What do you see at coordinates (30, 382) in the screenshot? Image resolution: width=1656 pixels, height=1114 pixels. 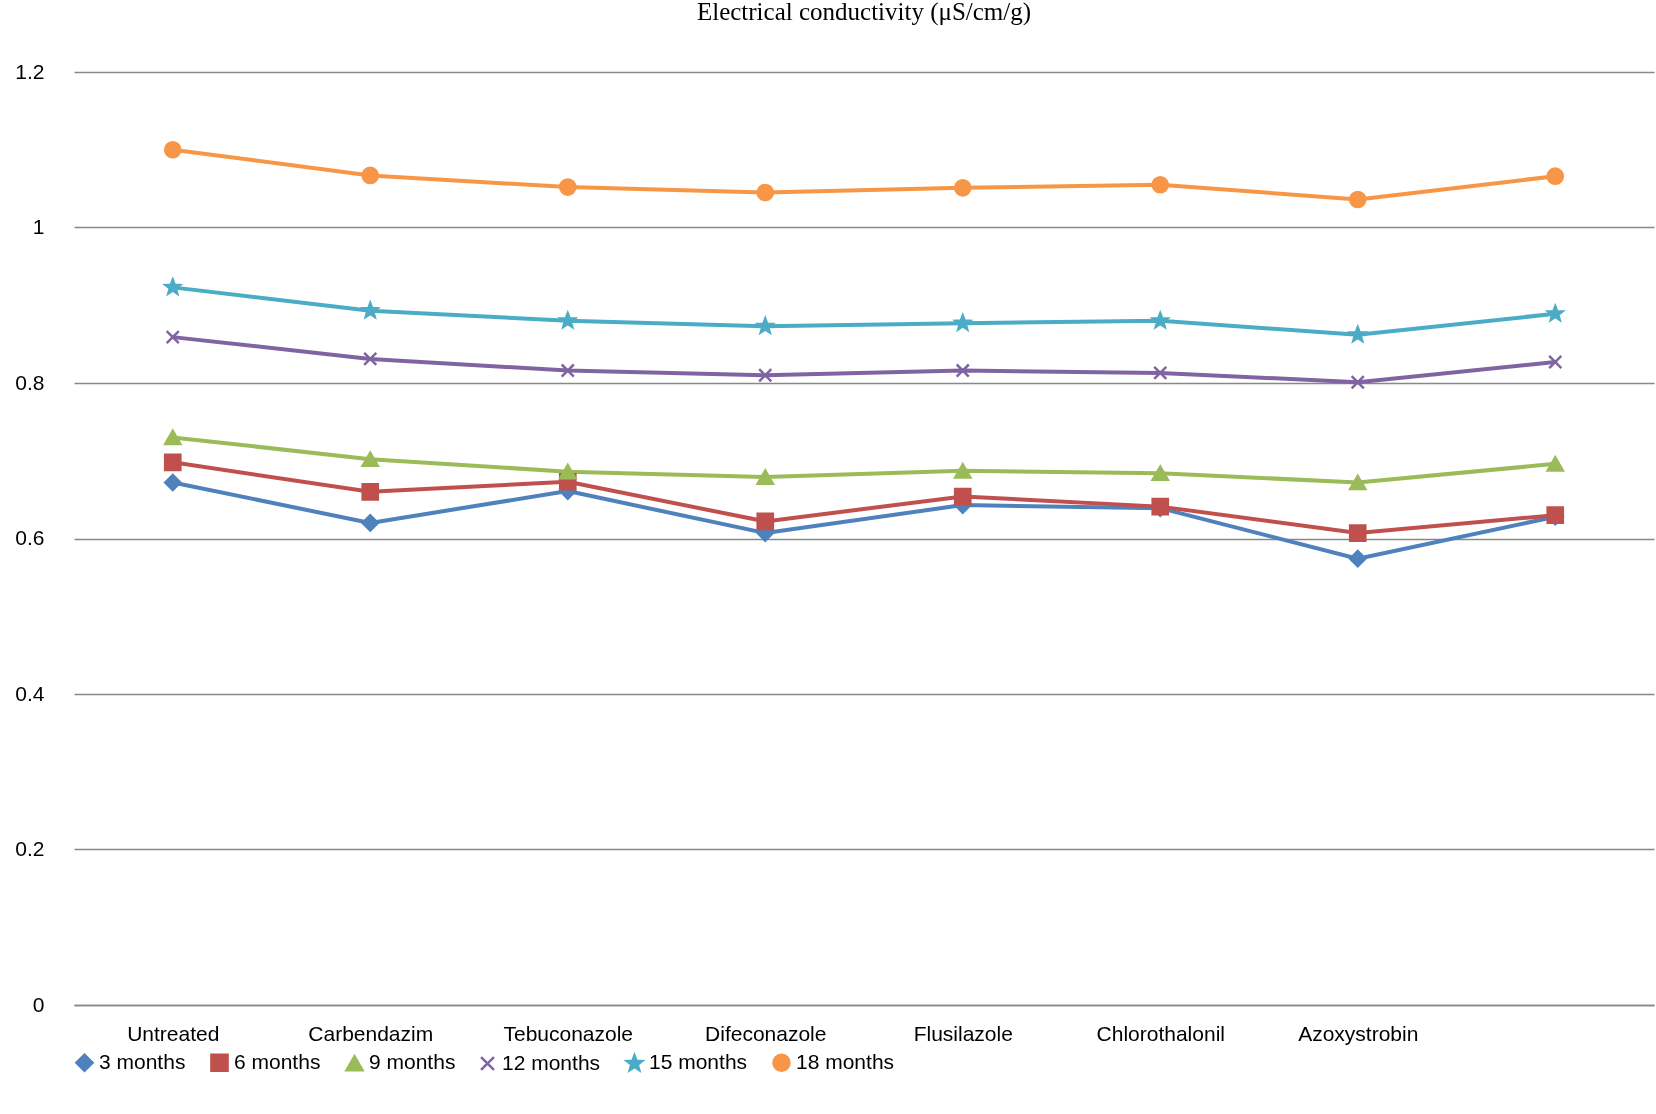 I see `y-tick-label: 0.8` at bounding box center [30, 382].